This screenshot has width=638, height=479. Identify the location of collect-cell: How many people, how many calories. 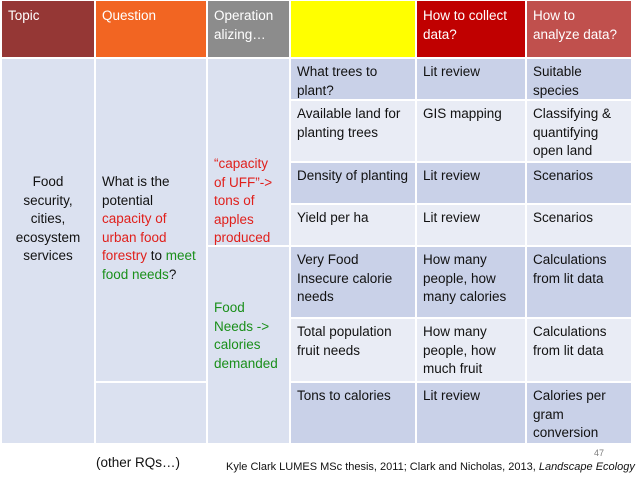
(471, 282).